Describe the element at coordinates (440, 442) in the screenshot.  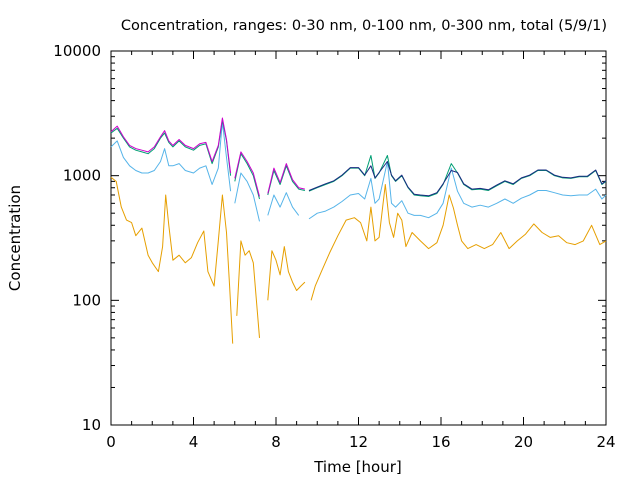
I see `x-tick-label: 16` at that location.